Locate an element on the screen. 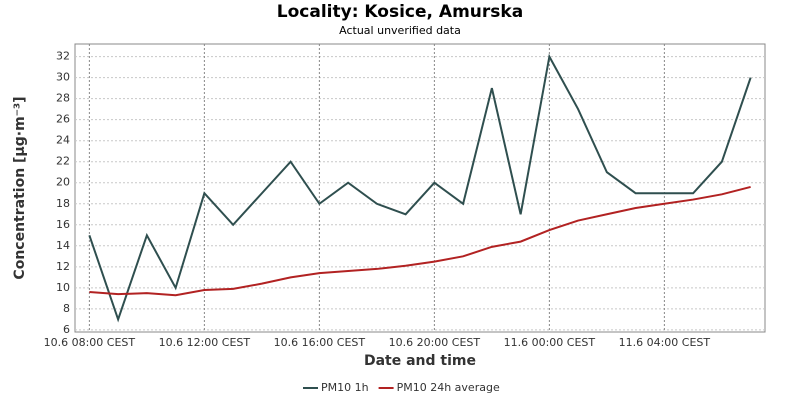 Image resolution: width=800 pixels, height=400 pixels. x-tick-label: 10.6 16:00 CEST is located at coordinates (320, 342).